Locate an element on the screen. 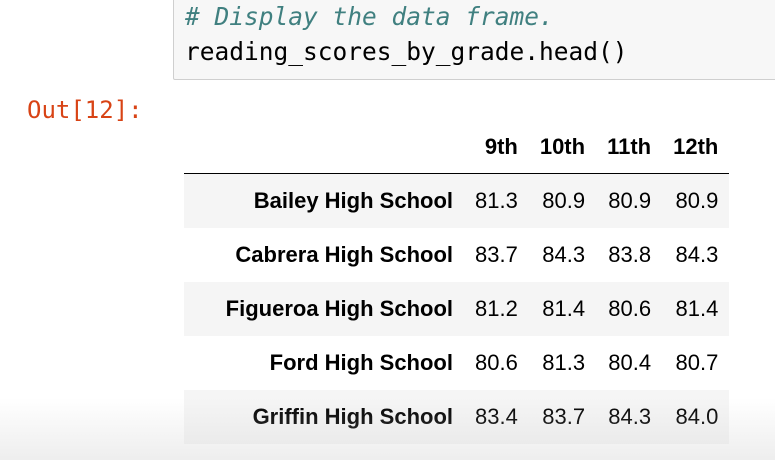 This screenshot has width=775, height=460. column-header: 9th is located at coordinates (496, 147).